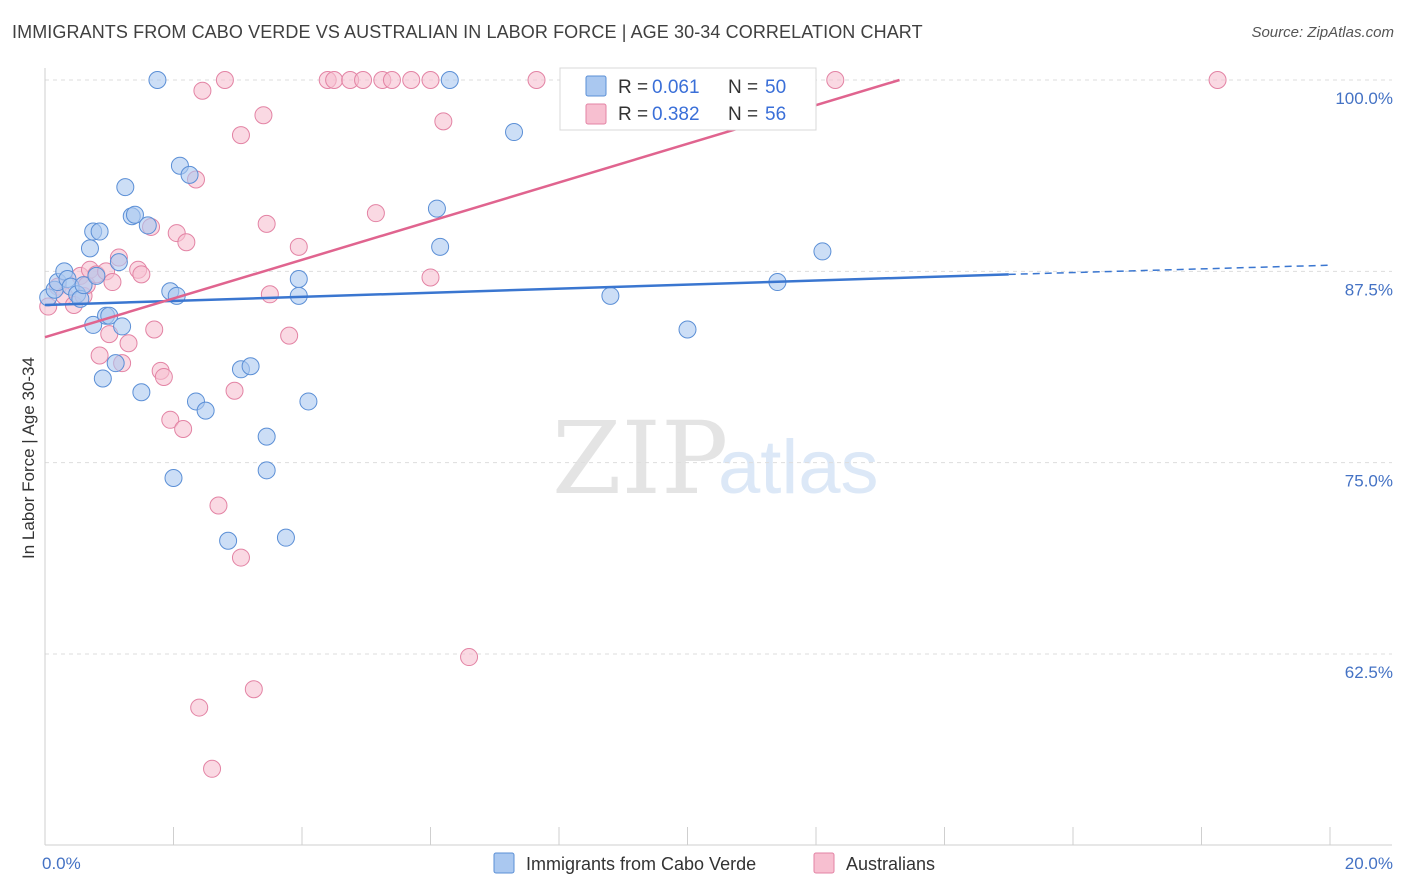  What do you see at coordinates (890, 864) in the screenshot?
I see `bottom-legend-label-australians: Australians` at bounding box center [890, 864].